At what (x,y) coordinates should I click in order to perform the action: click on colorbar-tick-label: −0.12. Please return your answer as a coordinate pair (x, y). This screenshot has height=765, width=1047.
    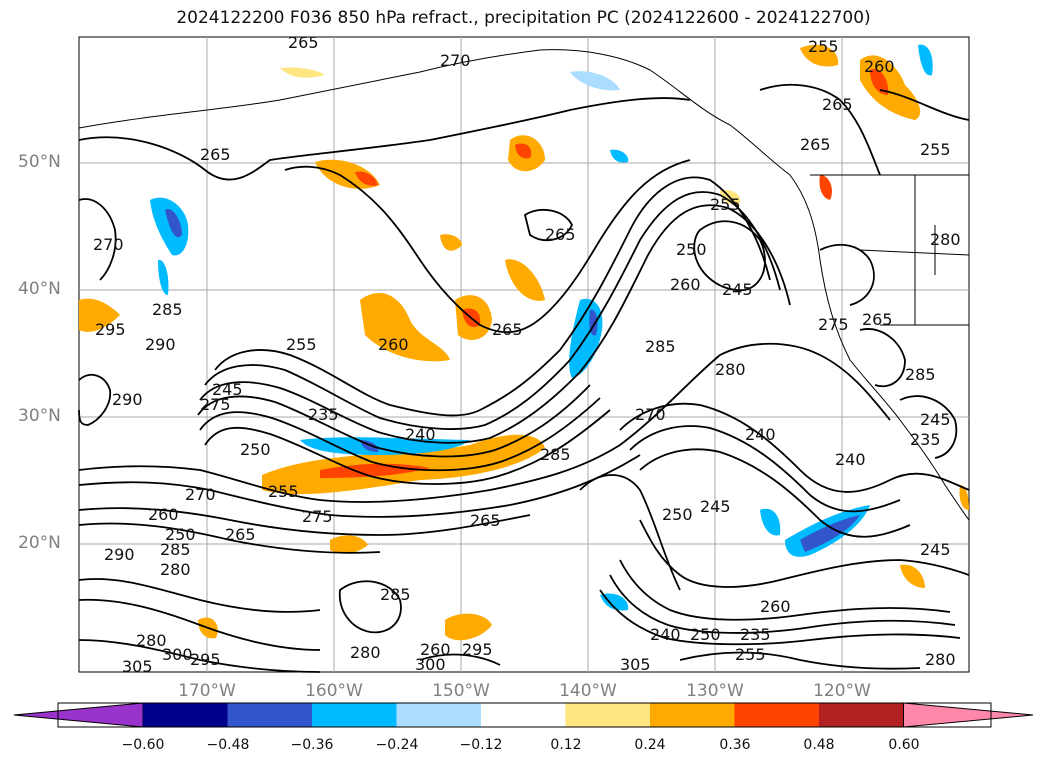
    Looking at the image, I should click on (481, 745).